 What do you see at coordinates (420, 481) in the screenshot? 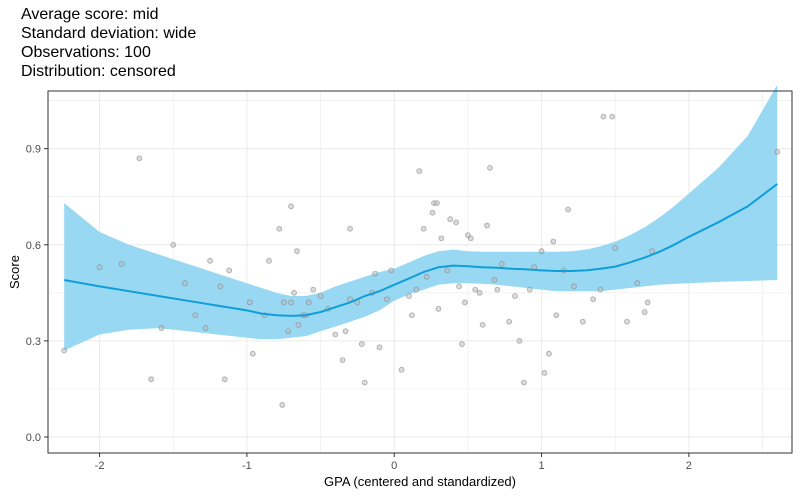
I see `x-axis-title: GPA (centered and standardized)` at bounding box center [420, 481].